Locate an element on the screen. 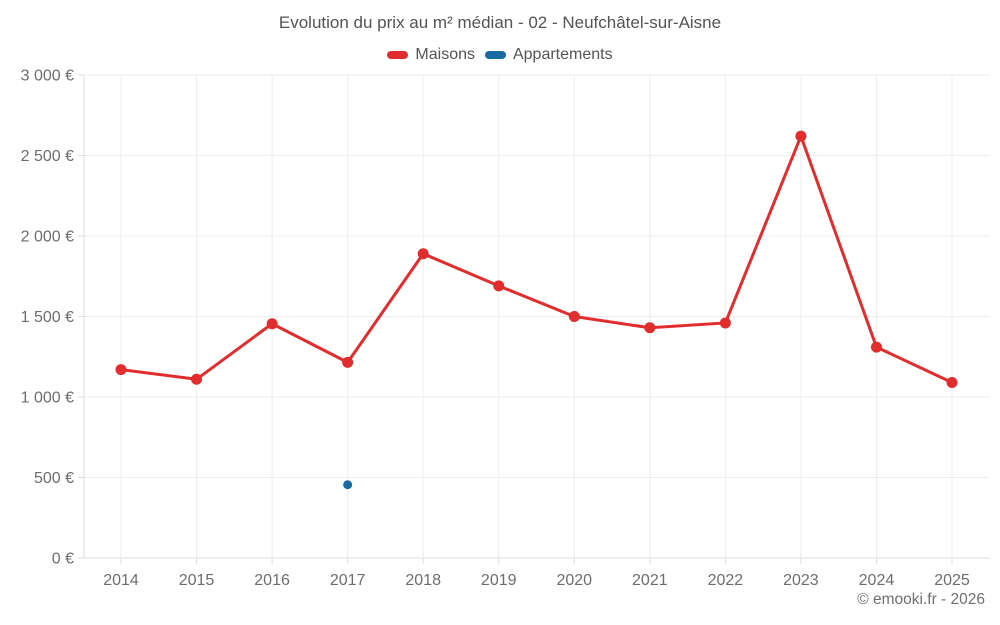 The height and width of the screenshot is (625, 1000). data-point-maisons-2015 is located at coordinates (197, 379).